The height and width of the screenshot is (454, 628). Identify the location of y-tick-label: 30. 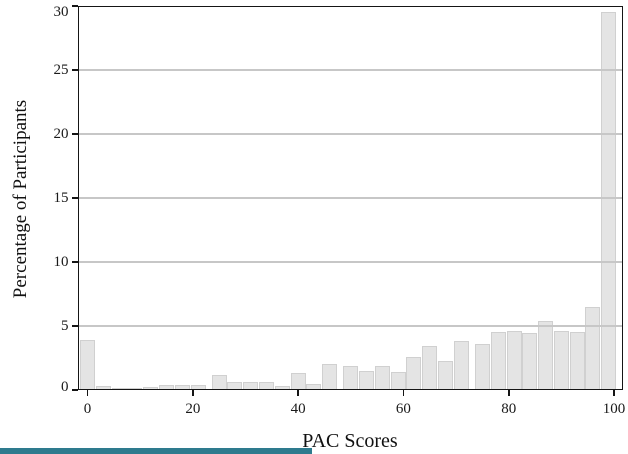
(61, 12).